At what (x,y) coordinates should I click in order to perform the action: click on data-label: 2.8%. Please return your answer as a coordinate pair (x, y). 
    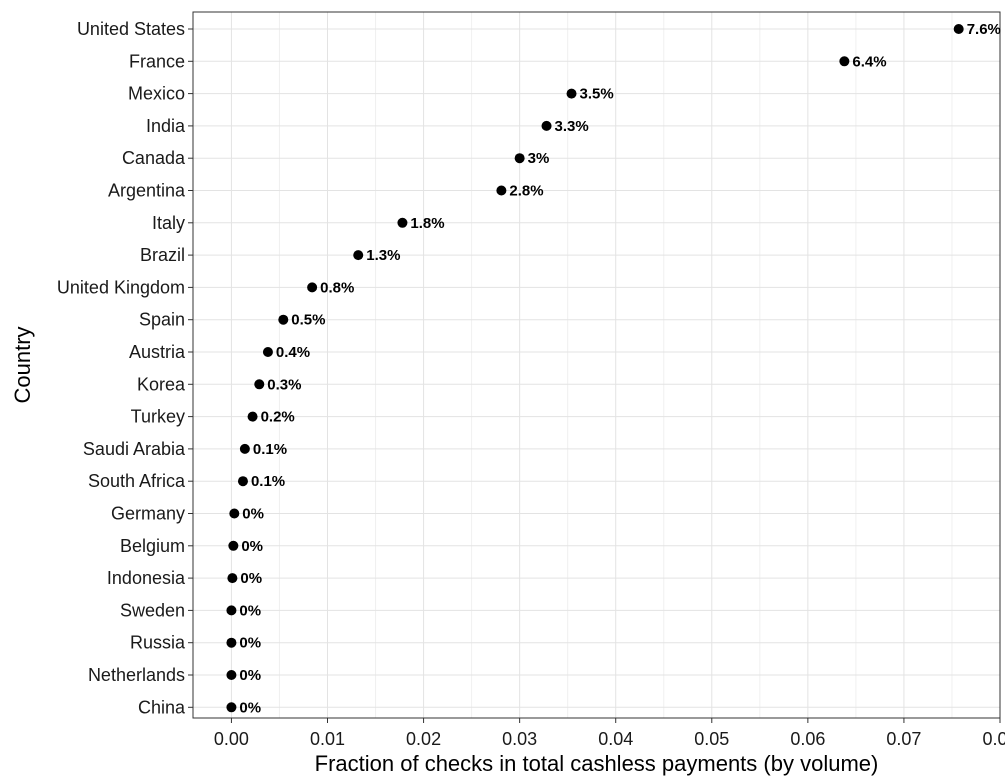
    Looking at the image, I should click on (526, 191).